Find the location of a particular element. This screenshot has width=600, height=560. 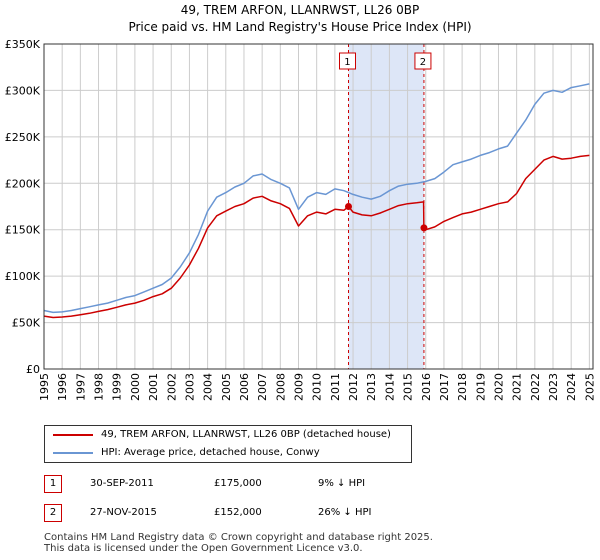

x-tick-label: 2022 is located at coordinates (535, 387).